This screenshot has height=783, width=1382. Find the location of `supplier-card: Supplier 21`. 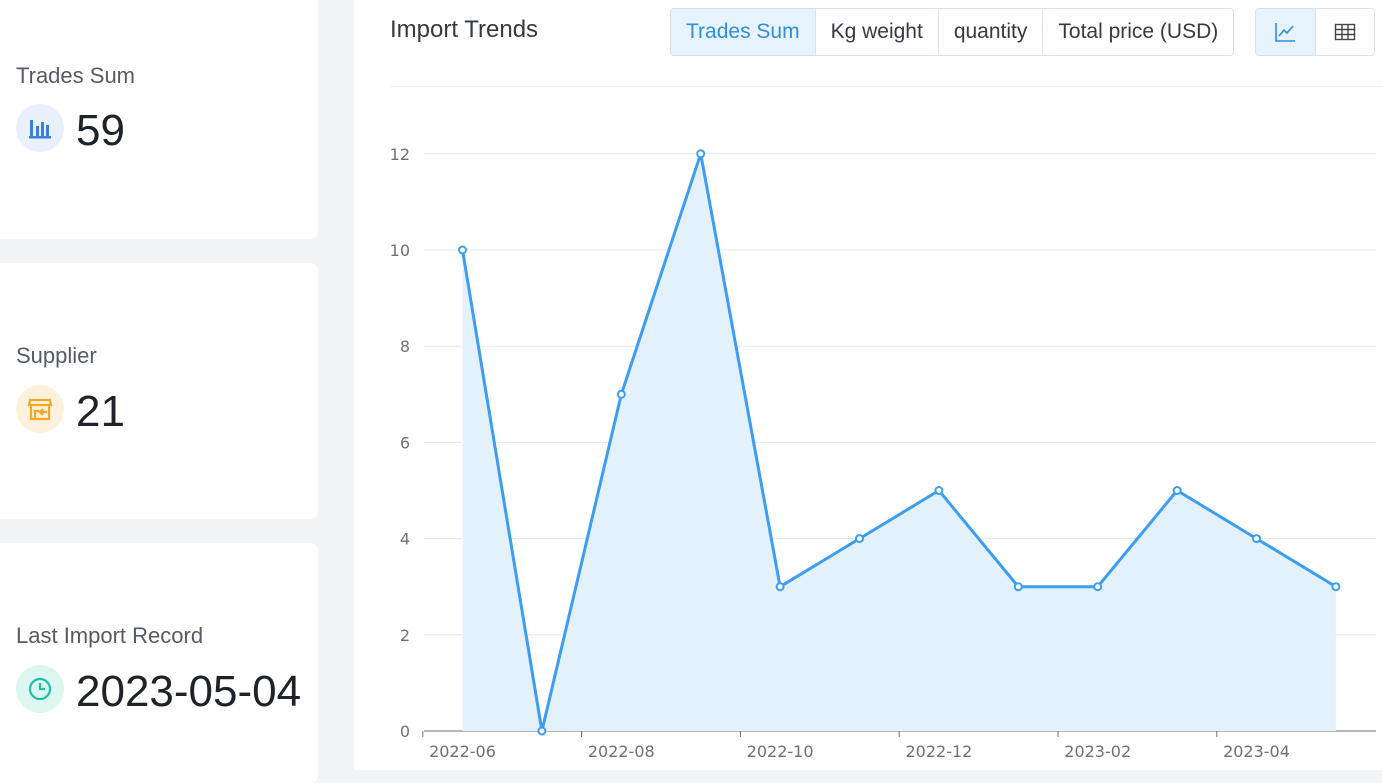

supplier-card: Supplier 21 is located at coordinates (159, 391).